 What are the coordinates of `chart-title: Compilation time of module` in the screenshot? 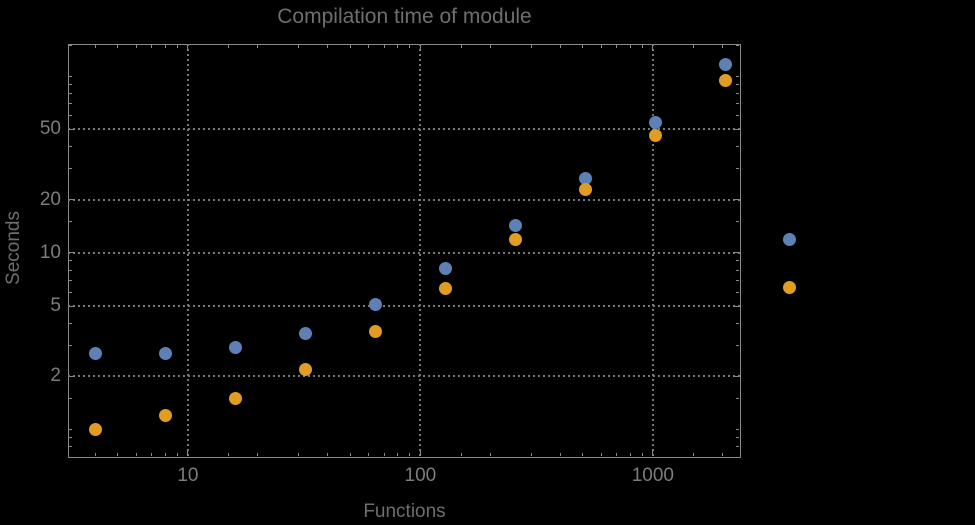 It's located at (404, 16).